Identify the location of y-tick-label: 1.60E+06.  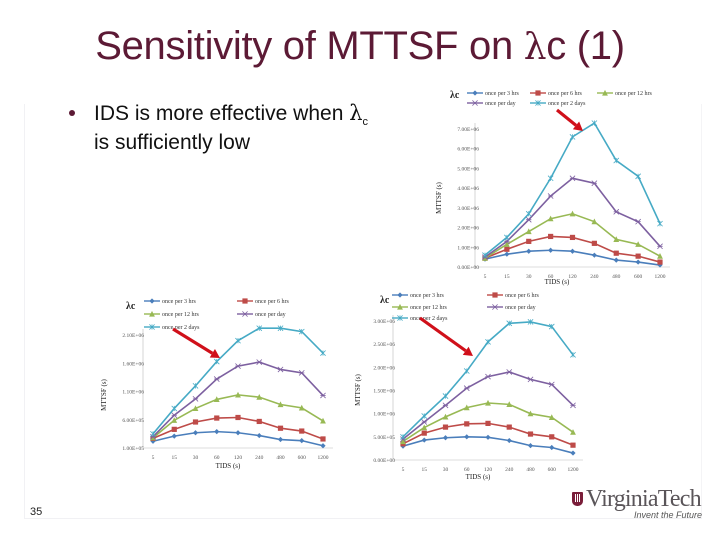
(133, 364).